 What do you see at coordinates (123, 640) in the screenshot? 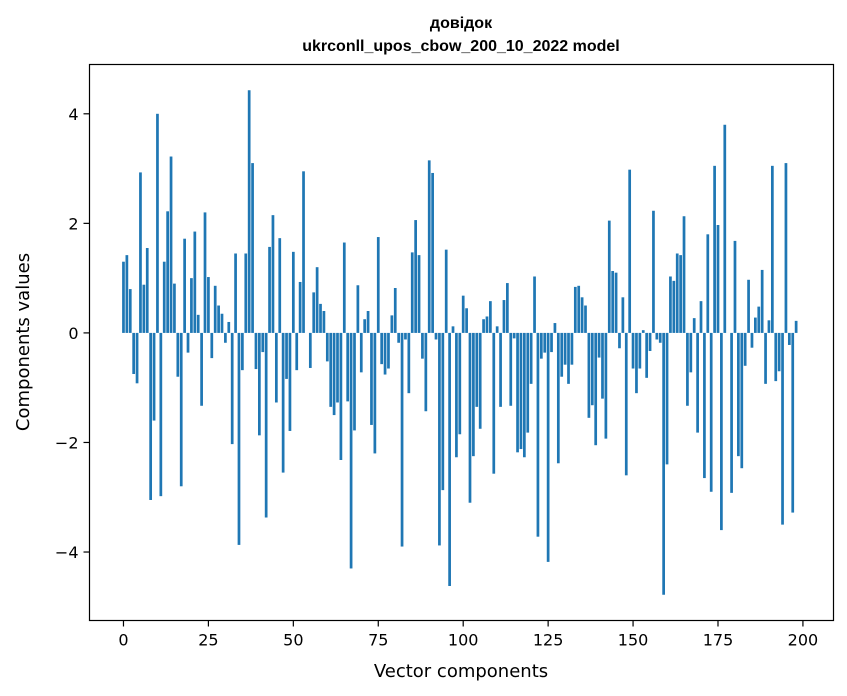
I see `x-tick-label: 0` at bounding box center [123, 640].